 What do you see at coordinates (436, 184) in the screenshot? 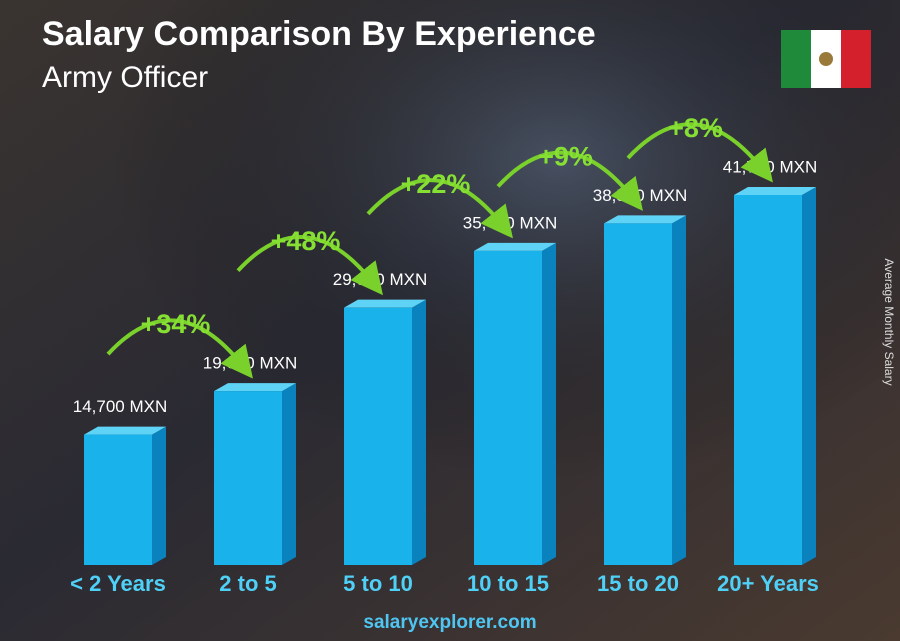
I see `change-label: +22%` at bounding box center [436, 184].